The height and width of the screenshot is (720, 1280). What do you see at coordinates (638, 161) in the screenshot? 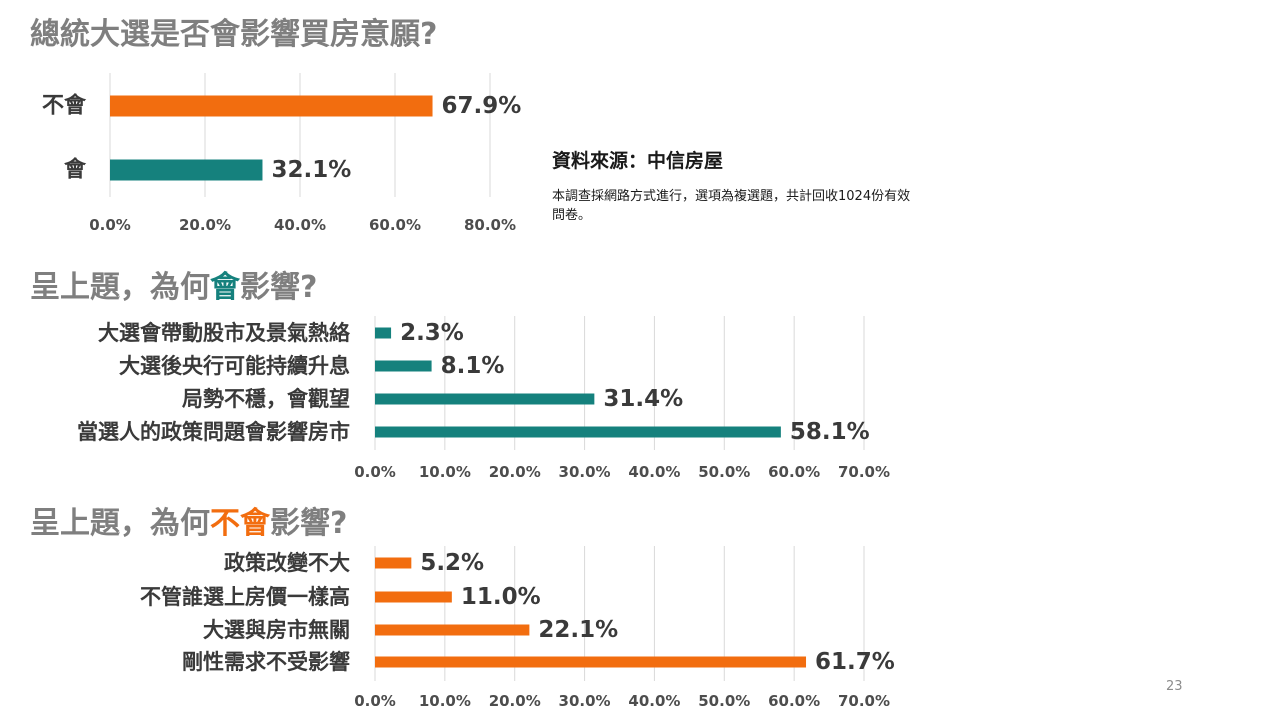
I see `source-title: 資料來源：中信房屋` at bounding box center [638, 161].